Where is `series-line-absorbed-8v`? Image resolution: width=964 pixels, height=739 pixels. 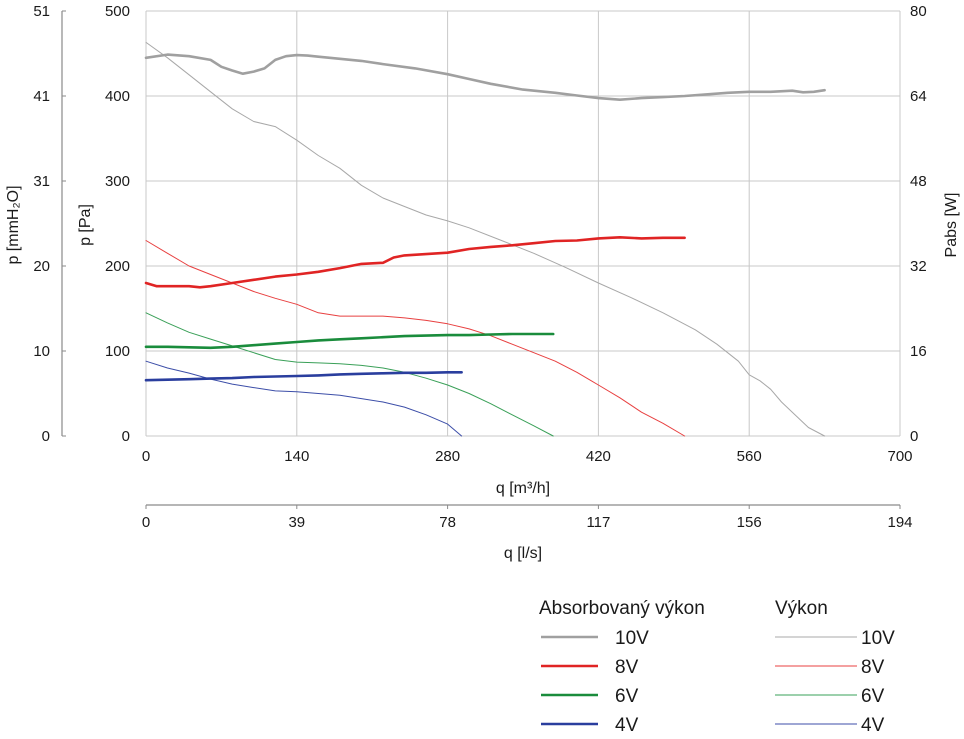 series-line-absorbed-8v is located at coordinates (415, 262).